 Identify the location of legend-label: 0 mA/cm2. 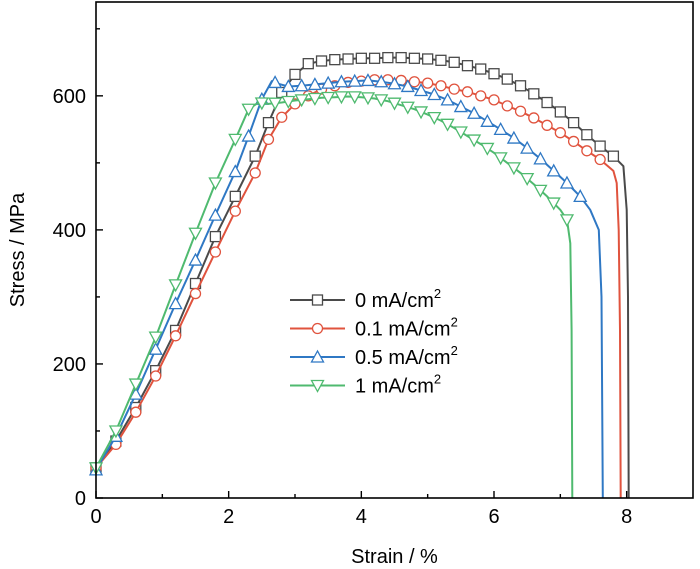
(398, 299).